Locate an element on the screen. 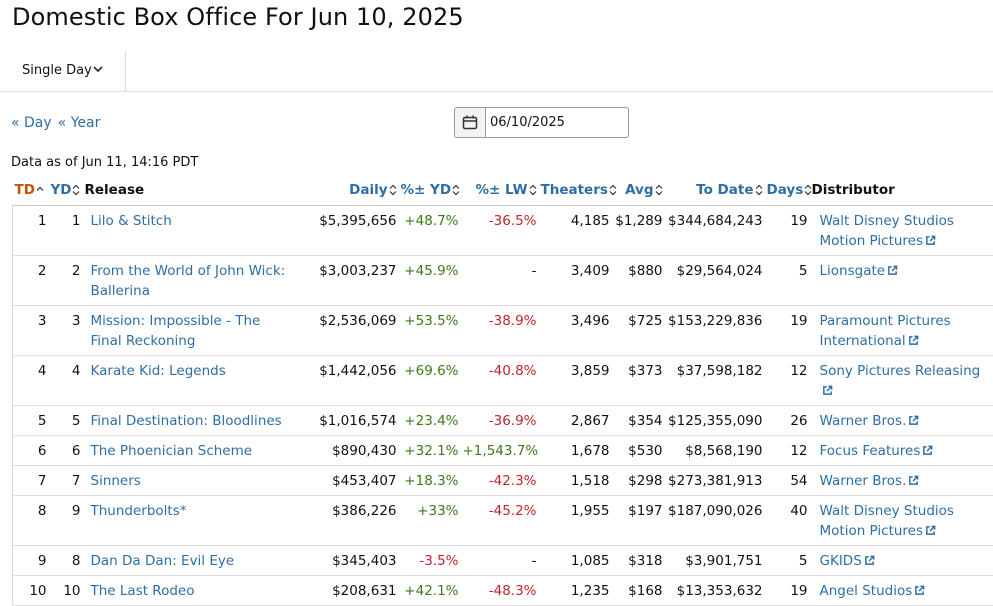 The image size is (993, 606). column-header-avg-label: Avg is located at coordinates (639, 190).